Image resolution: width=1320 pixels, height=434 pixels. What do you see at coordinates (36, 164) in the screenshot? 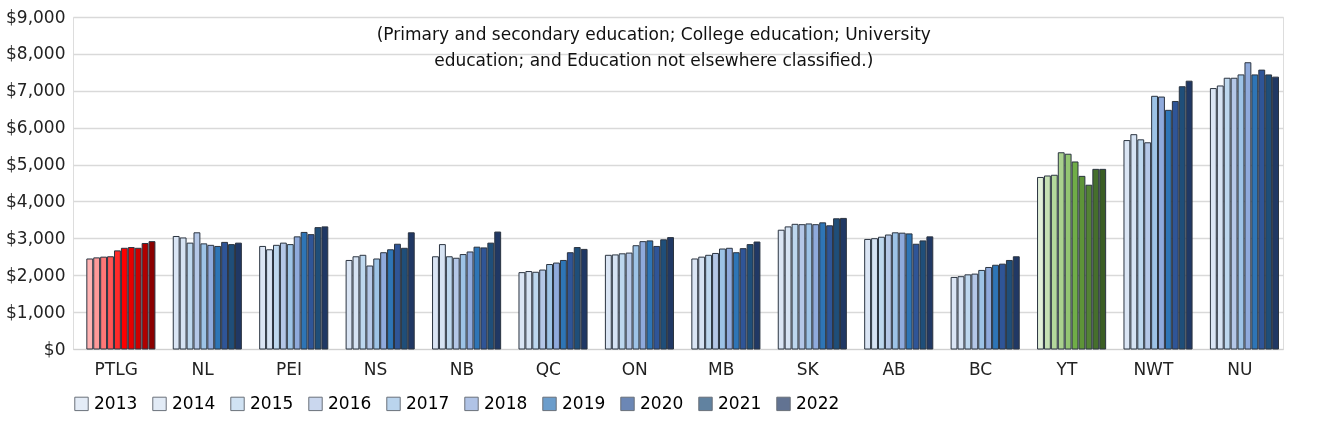
I see `y-tick-label: $5,000` at bounding box center [36, 164].